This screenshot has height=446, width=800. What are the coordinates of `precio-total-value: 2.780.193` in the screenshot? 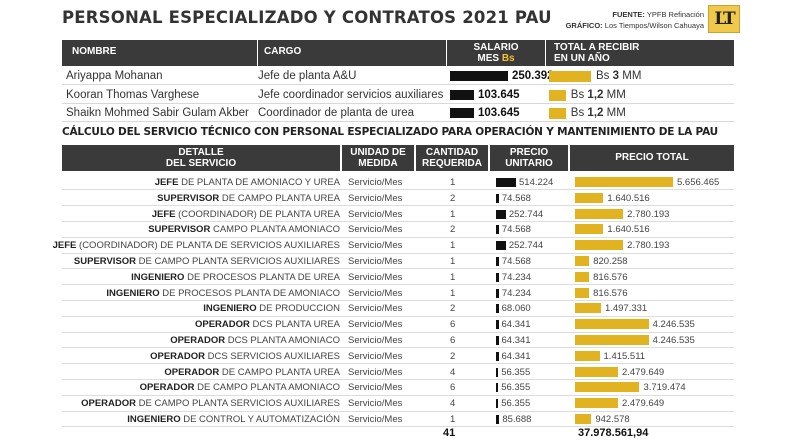 It's located at (648, 246).